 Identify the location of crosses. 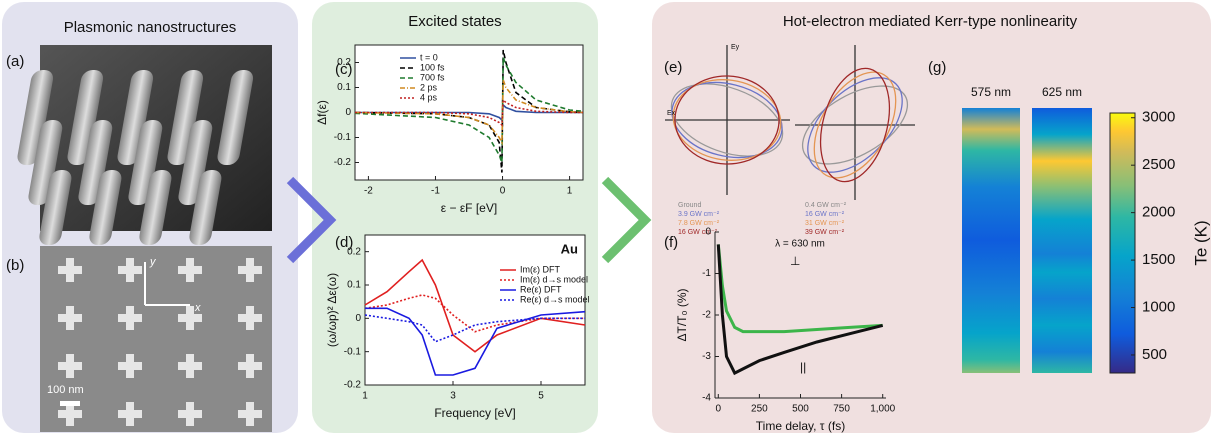
(160, 342).